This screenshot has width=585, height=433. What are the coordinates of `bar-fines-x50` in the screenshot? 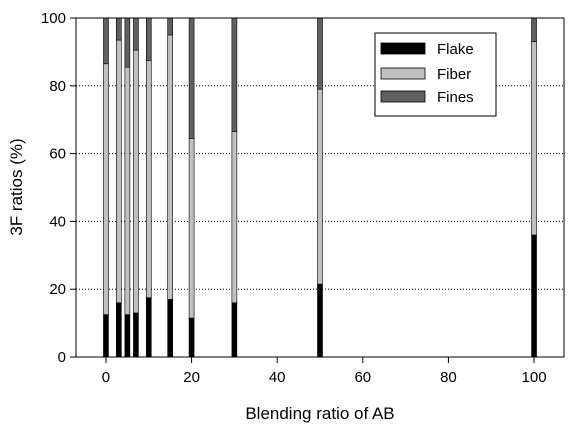 It's located at (320, 53).